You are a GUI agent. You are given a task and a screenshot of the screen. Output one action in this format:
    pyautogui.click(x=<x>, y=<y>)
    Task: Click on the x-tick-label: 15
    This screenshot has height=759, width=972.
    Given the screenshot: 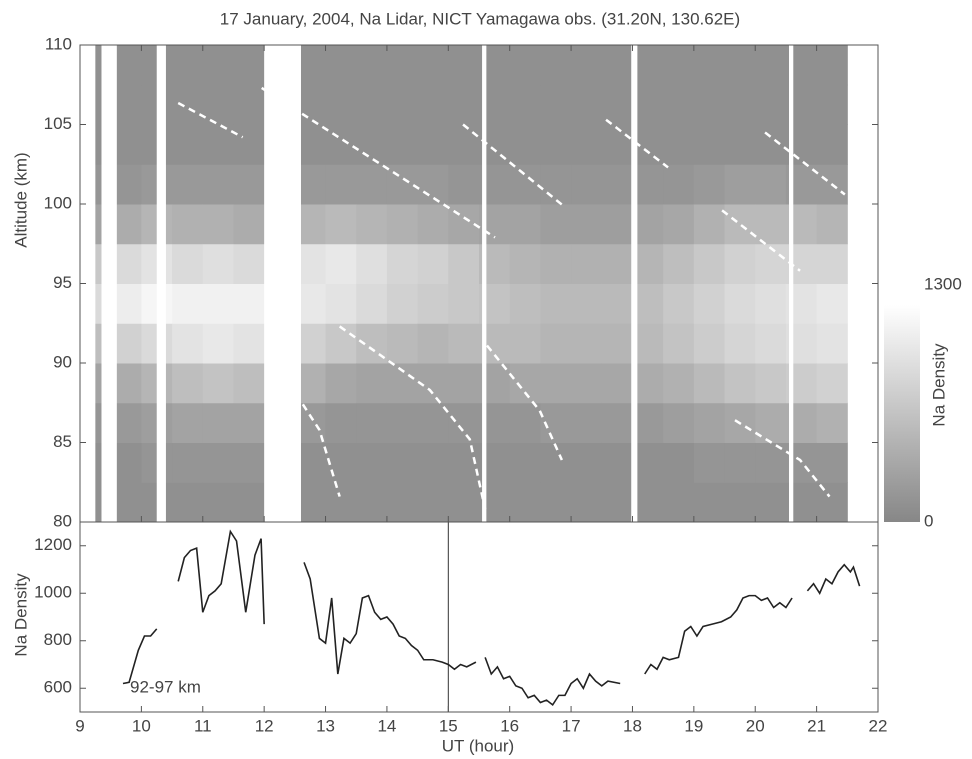 What is the action you would take?
    pyautogui.click(x=448, y=725)
    